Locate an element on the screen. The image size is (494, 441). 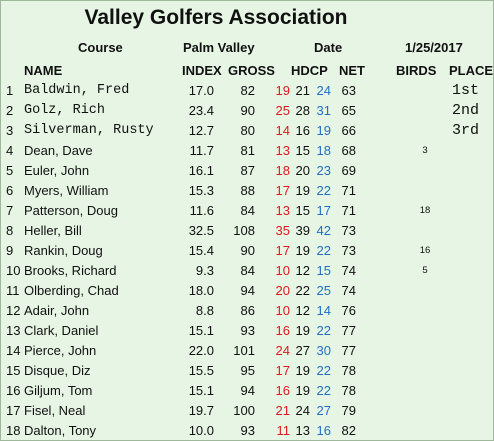
handicap-index: 22.0 is located at coordinates (201, 350).